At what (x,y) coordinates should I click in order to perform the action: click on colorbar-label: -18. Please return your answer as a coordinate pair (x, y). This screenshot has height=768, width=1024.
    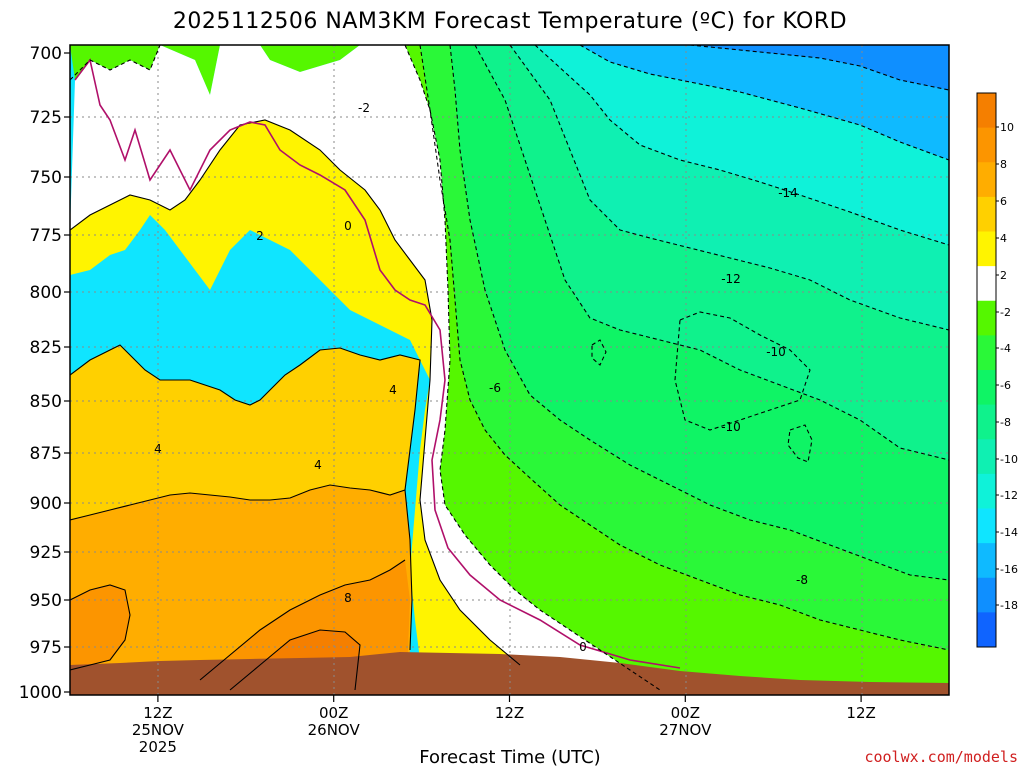
    Looking at the image, I should click on (1009, 605).